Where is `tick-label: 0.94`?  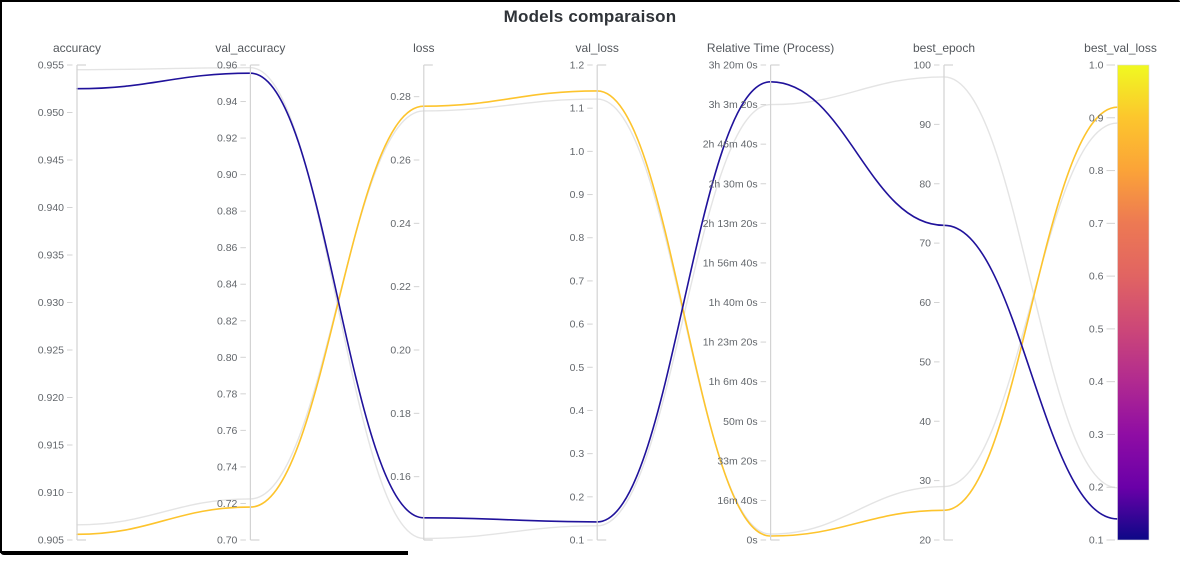 tick-label: 0.94 is located at coordinates (227, 102).